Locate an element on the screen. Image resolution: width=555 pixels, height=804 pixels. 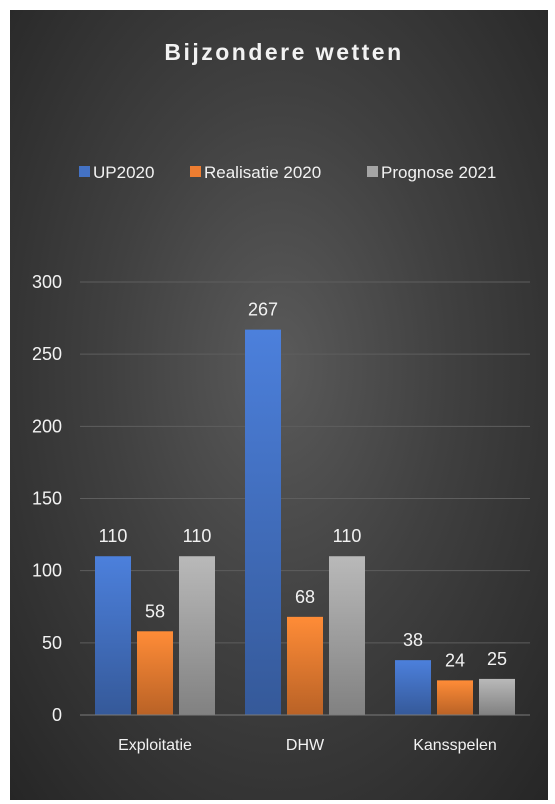
data-label-dhw-prognose-2021: 110 is located at coordinates (347, 536).